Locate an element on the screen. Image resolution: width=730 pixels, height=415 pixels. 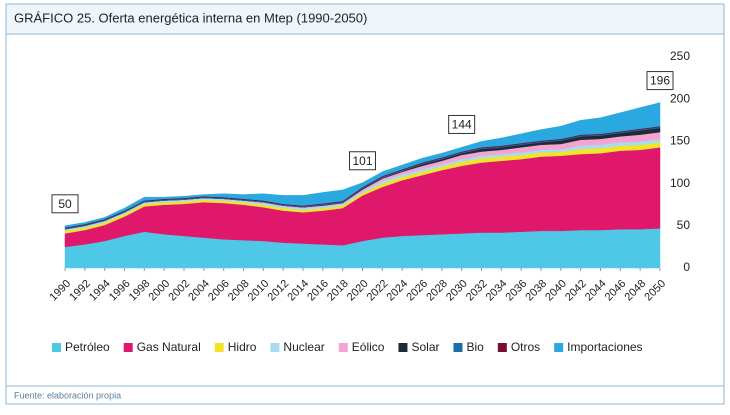
header is located at coordinates (365, 19).